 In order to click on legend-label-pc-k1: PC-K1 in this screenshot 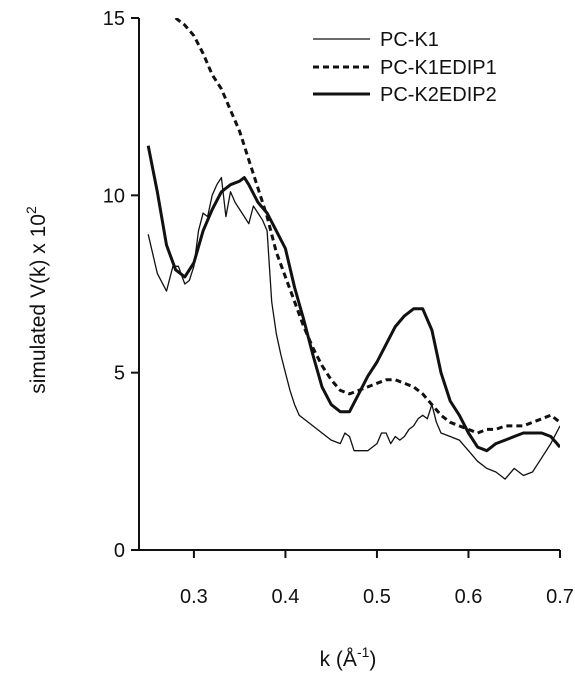, I will do `click(409, 40)`.